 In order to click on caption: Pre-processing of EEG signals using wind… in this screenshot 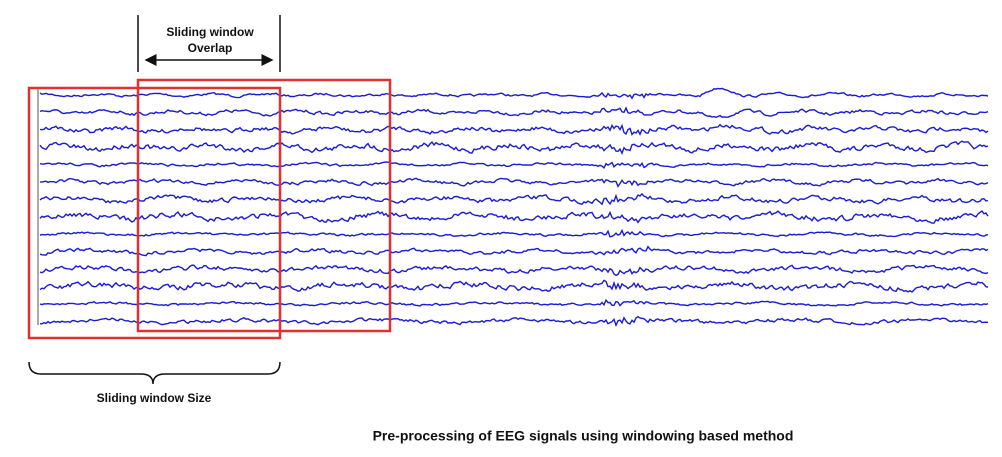, I will do `click(583, 436)`.